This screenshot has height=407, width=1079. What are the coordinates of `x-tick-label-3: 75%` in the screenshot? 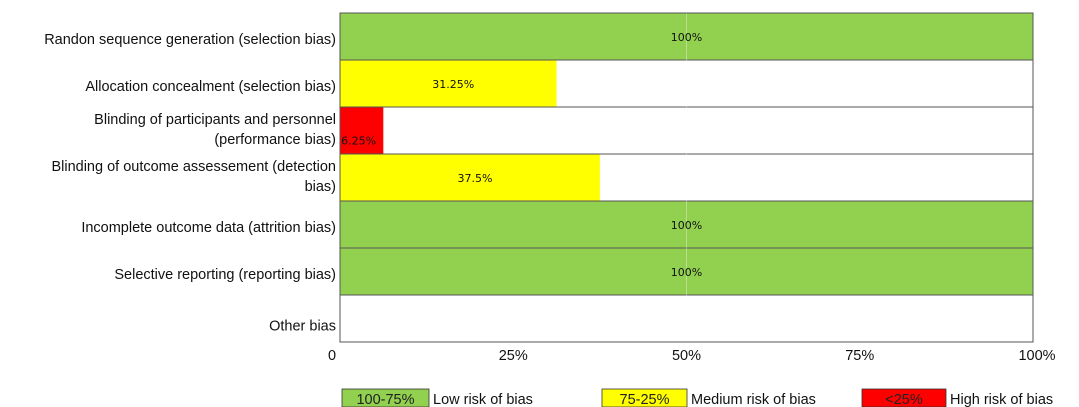 It's located at (859, 356).